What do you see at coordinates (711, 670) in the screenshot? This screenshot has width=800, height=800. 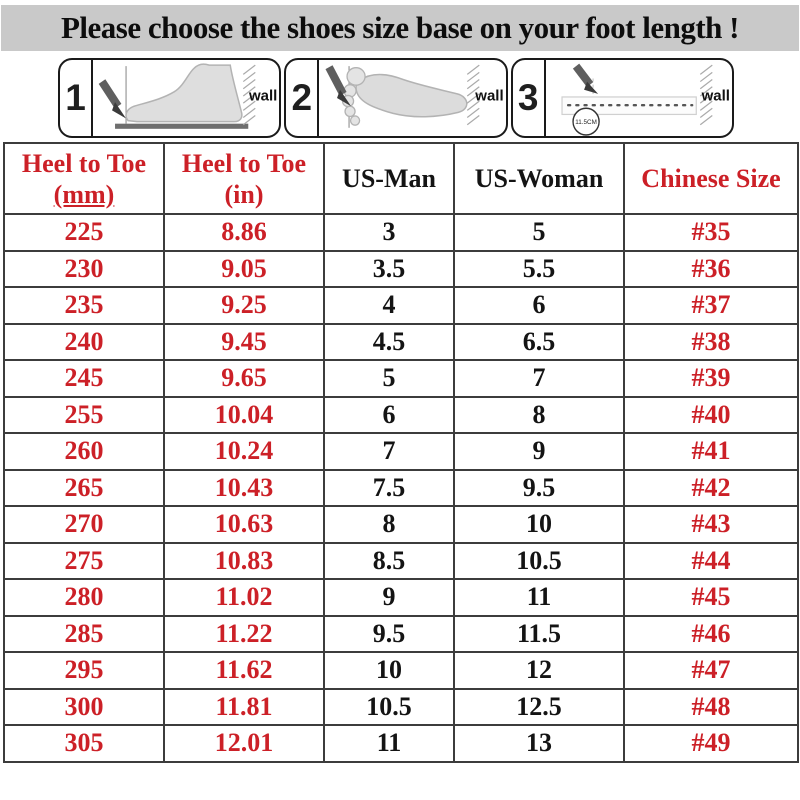 I see `table-cell: #47` at bounding box center [711, 670].